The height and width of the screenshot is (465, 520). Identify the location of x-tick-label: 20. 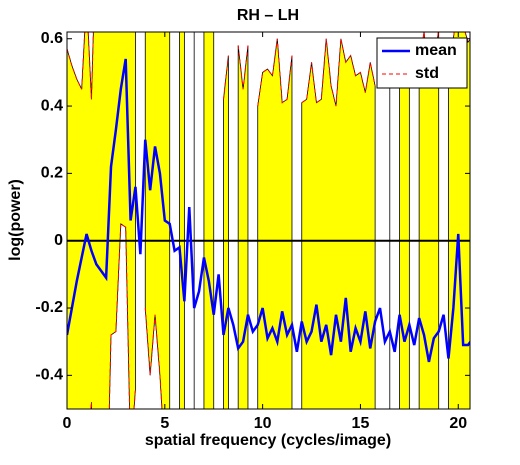
(458, 423).